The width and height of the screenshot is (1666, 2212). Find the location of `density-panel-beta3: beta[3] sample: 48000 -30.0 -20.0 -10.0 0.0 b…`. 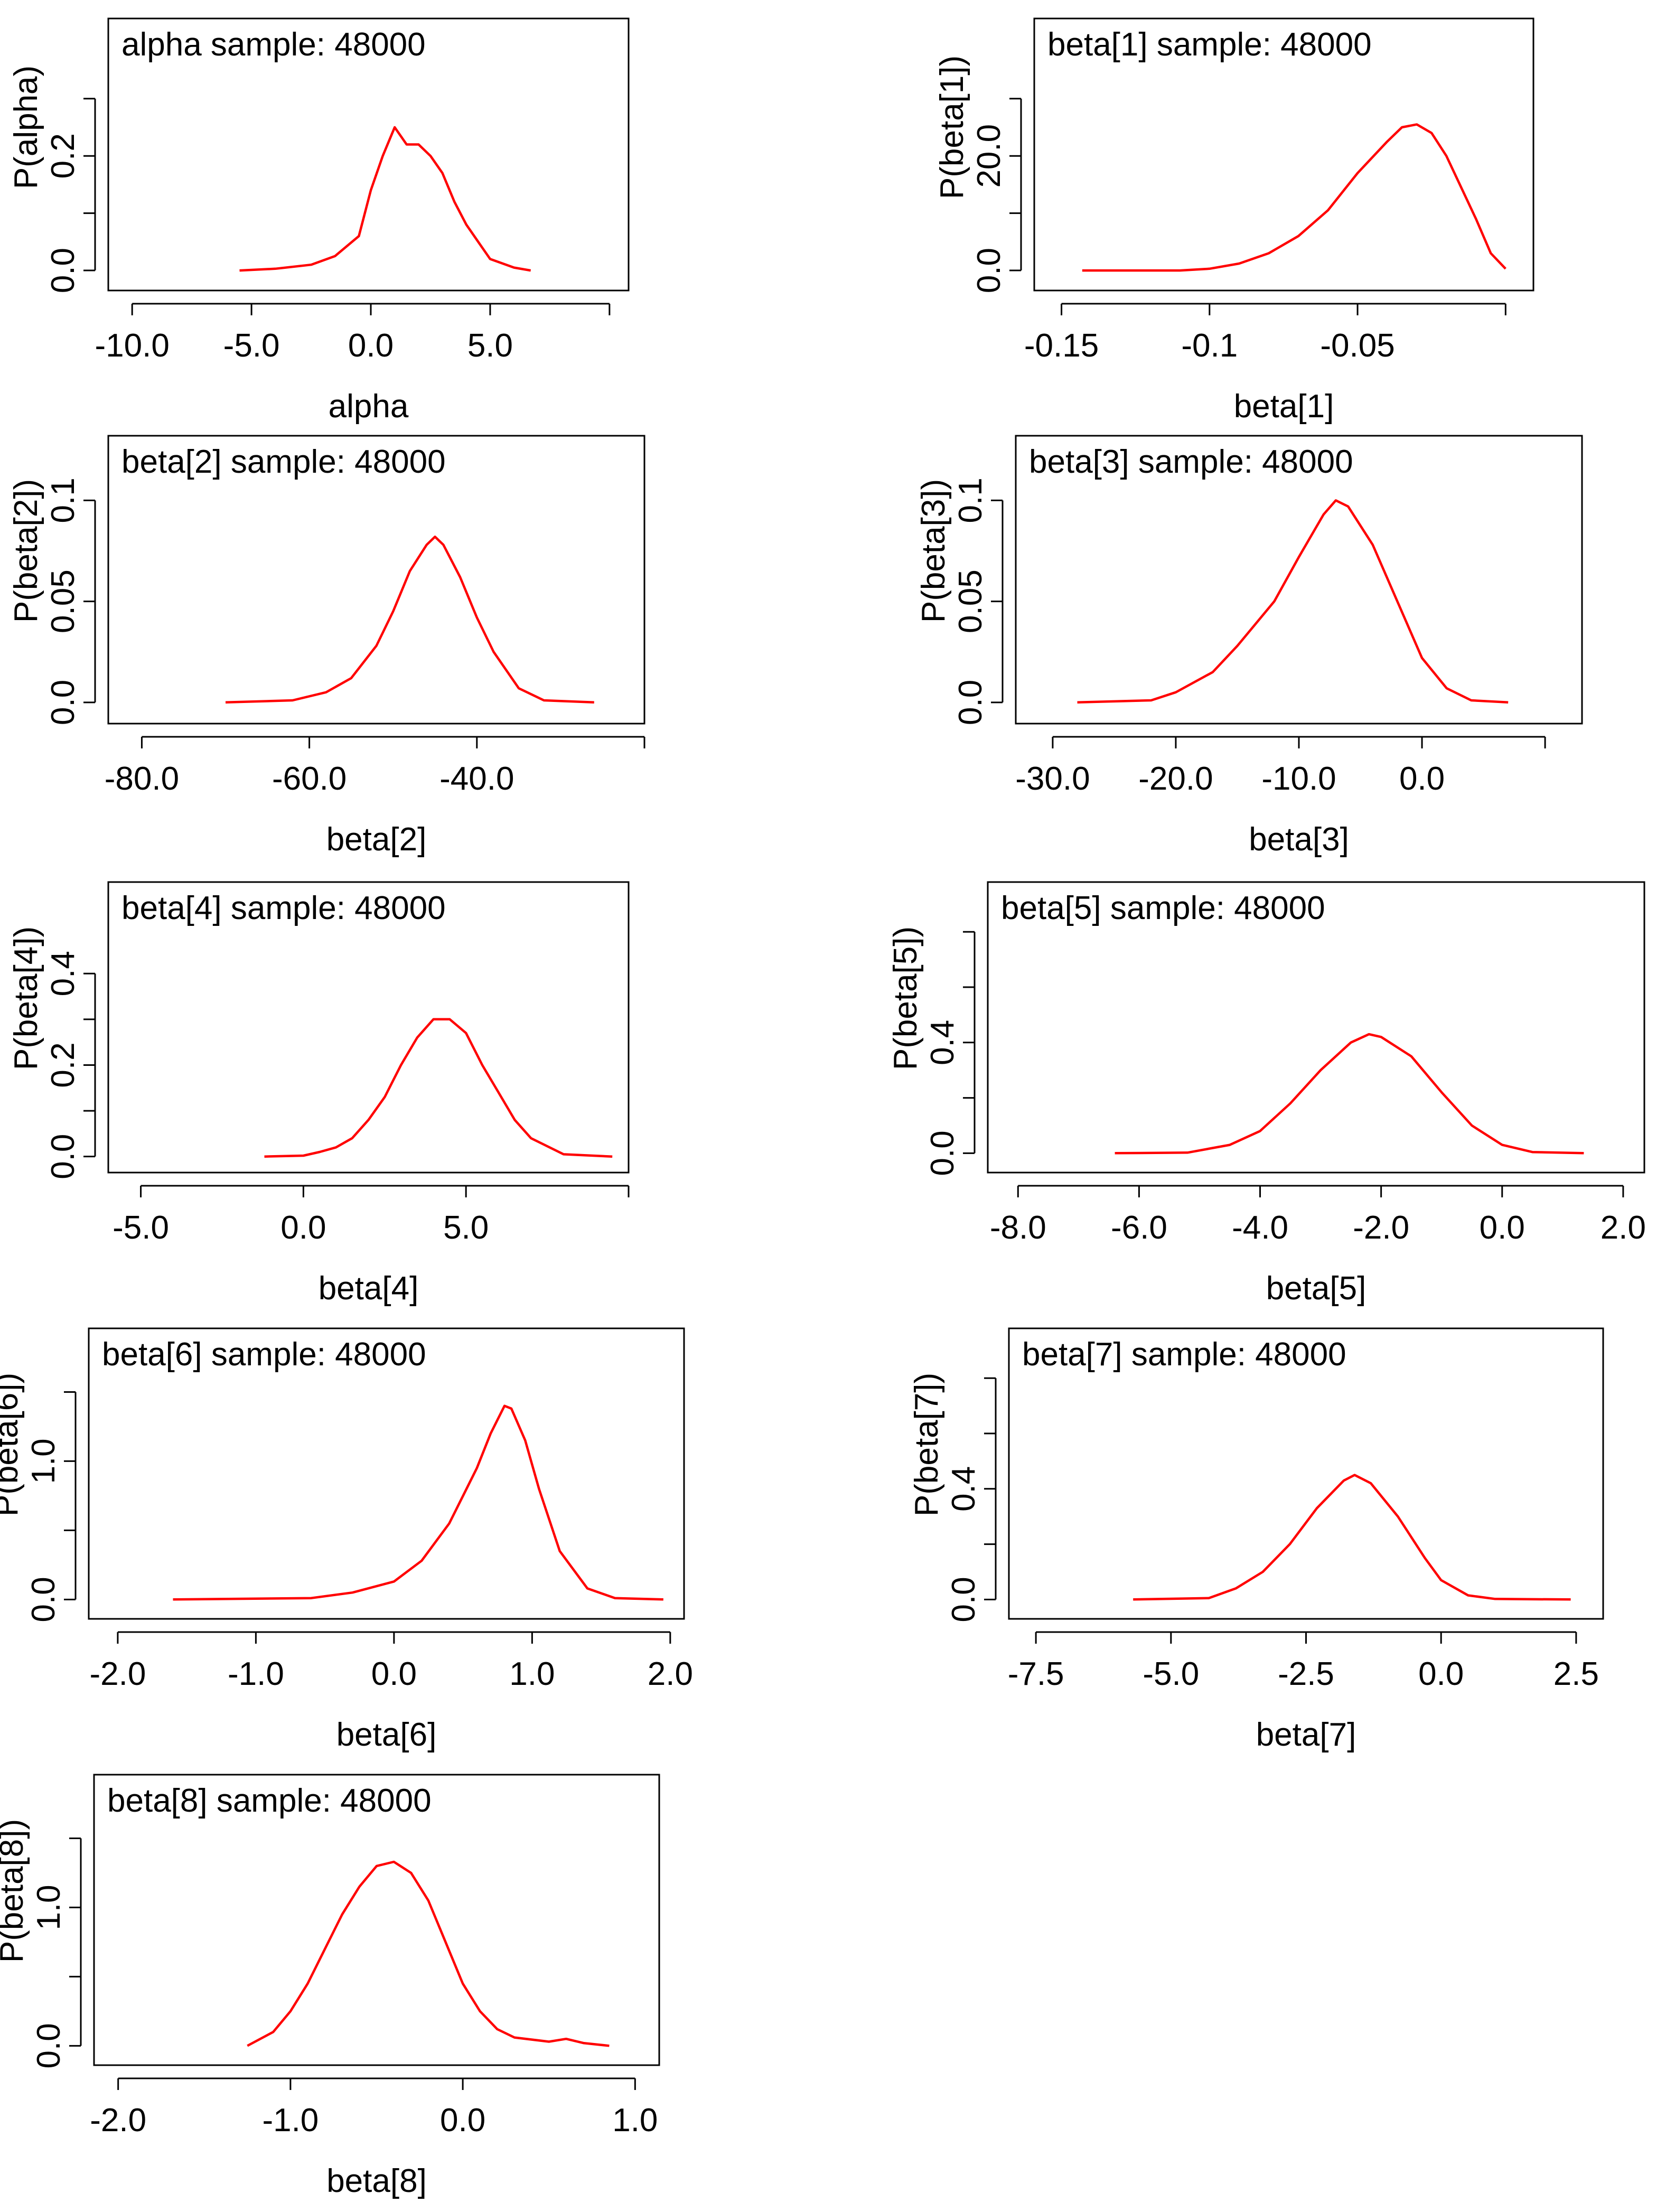

density-panel-beta3: beta[3] sample: 48000 -30.0 -20.0 -10.0 0.0 b… is located at coordinates (1249, 646).